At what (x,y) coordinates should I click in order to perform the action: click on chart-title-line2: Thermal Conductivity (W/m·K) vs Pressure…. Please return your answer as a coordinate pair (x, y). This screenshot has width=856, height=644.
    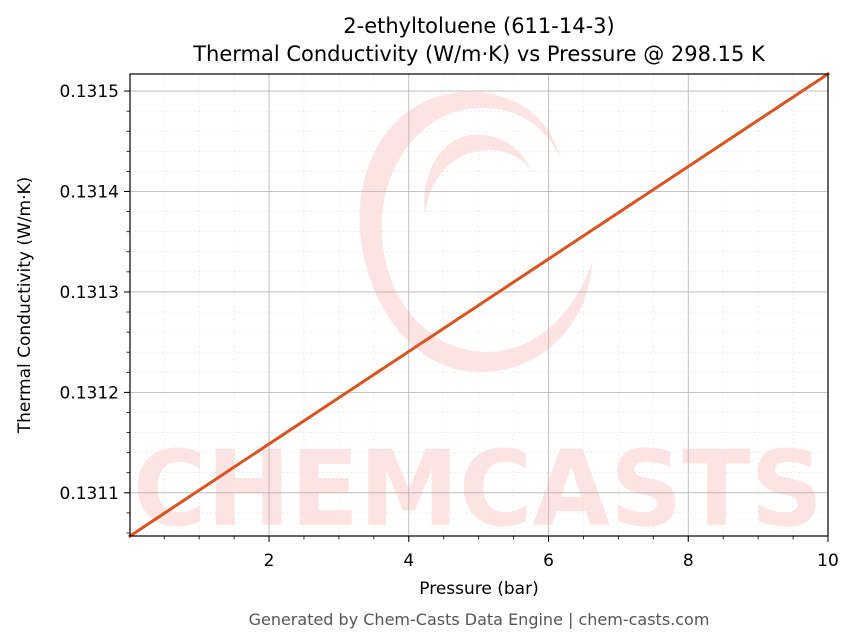
    Looking at the image, I should click on (479, 54).